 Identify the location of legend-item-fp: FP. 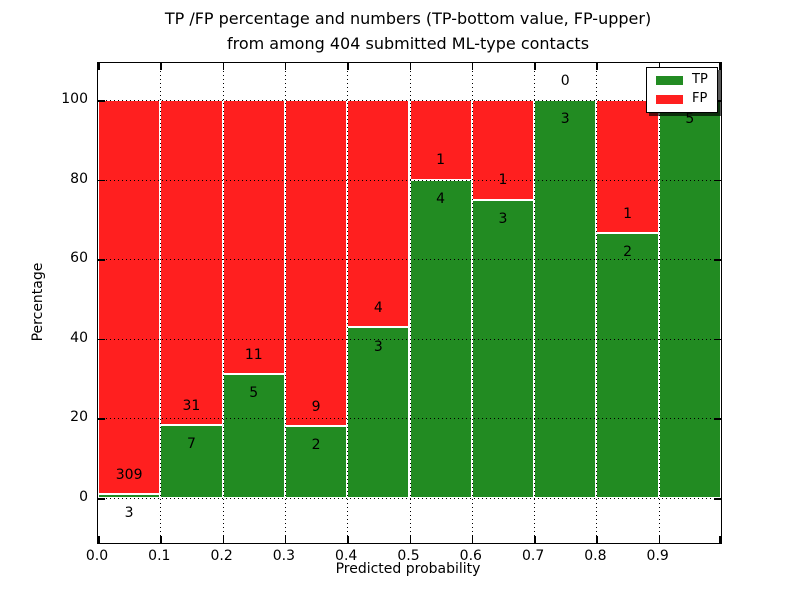
(682, 99).